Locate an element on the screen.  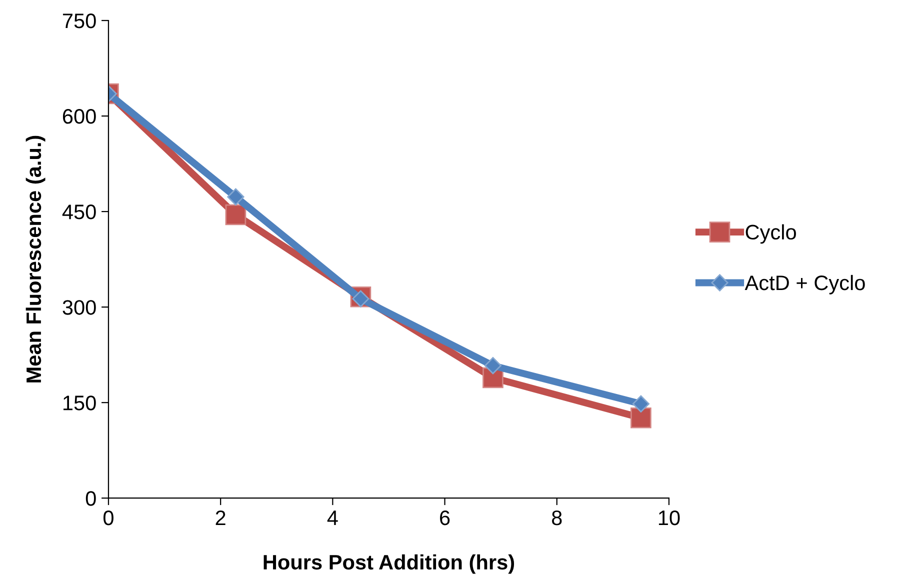
y-axis-title: Mean Fluorescence (a.u.) is located at coordinates (36, 259).